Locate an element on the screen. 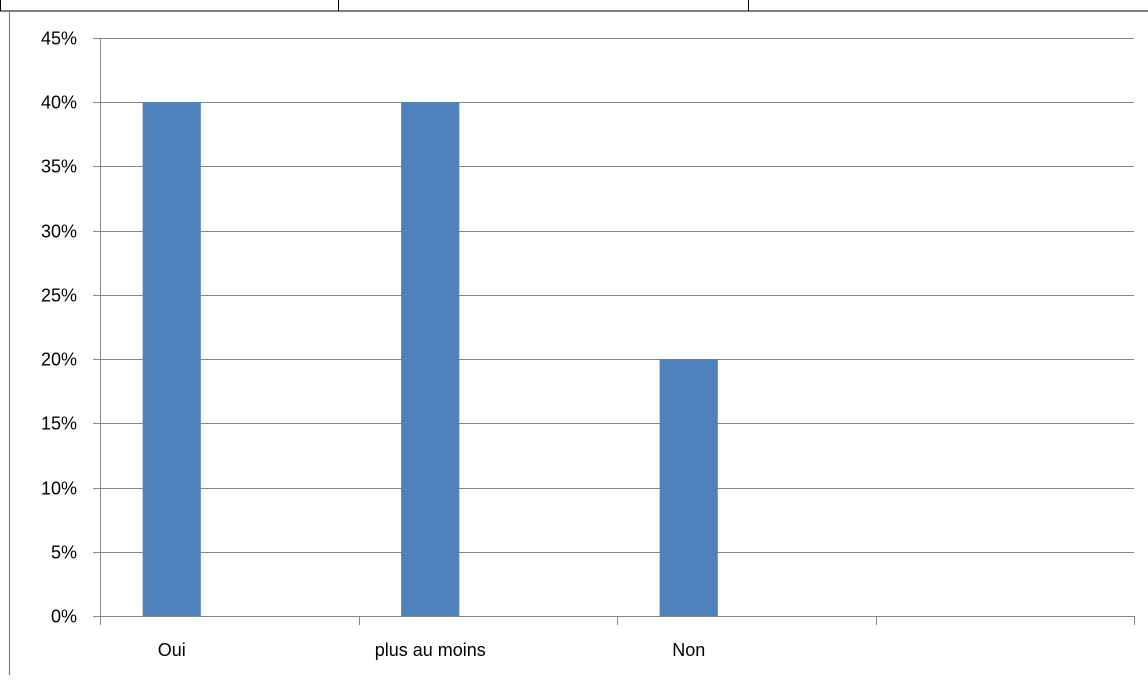 This screenshot has height=680, width=1148. bar-plus-au-moins is located at coordinates (430, 359).